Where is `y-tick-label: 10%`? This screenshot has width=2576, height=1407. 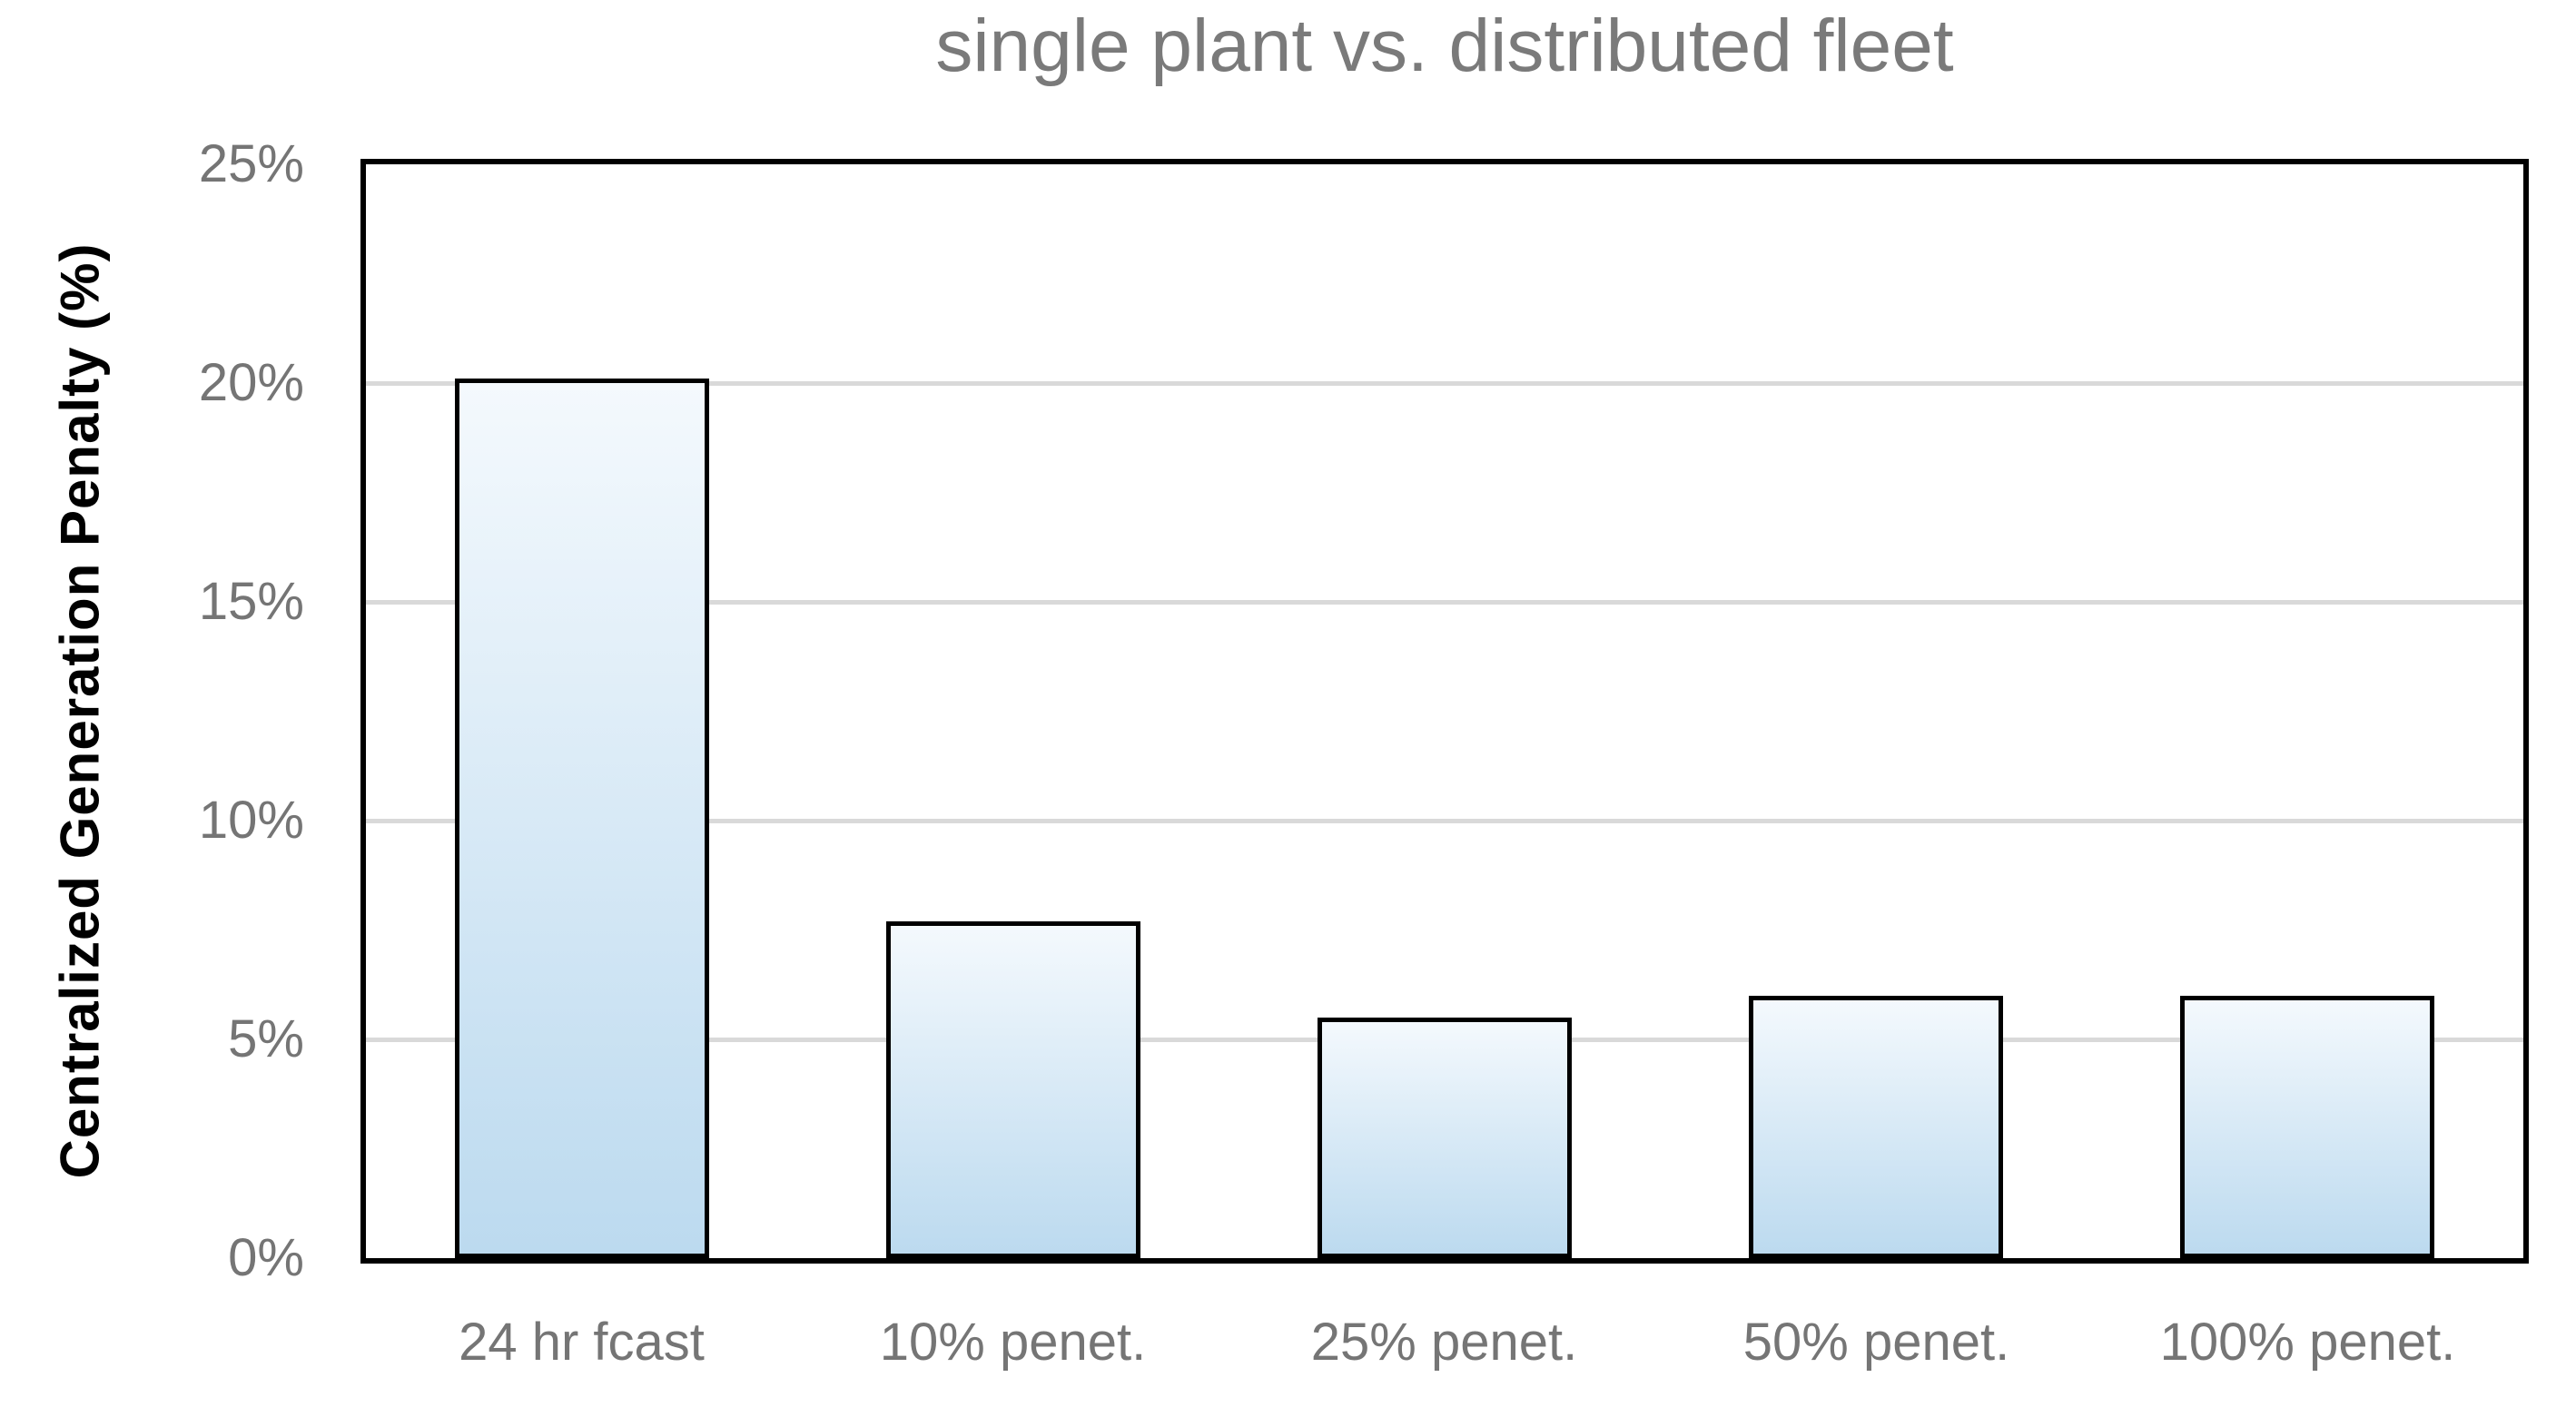
y-tick-label: 10% is located at coordinates (251, 820).